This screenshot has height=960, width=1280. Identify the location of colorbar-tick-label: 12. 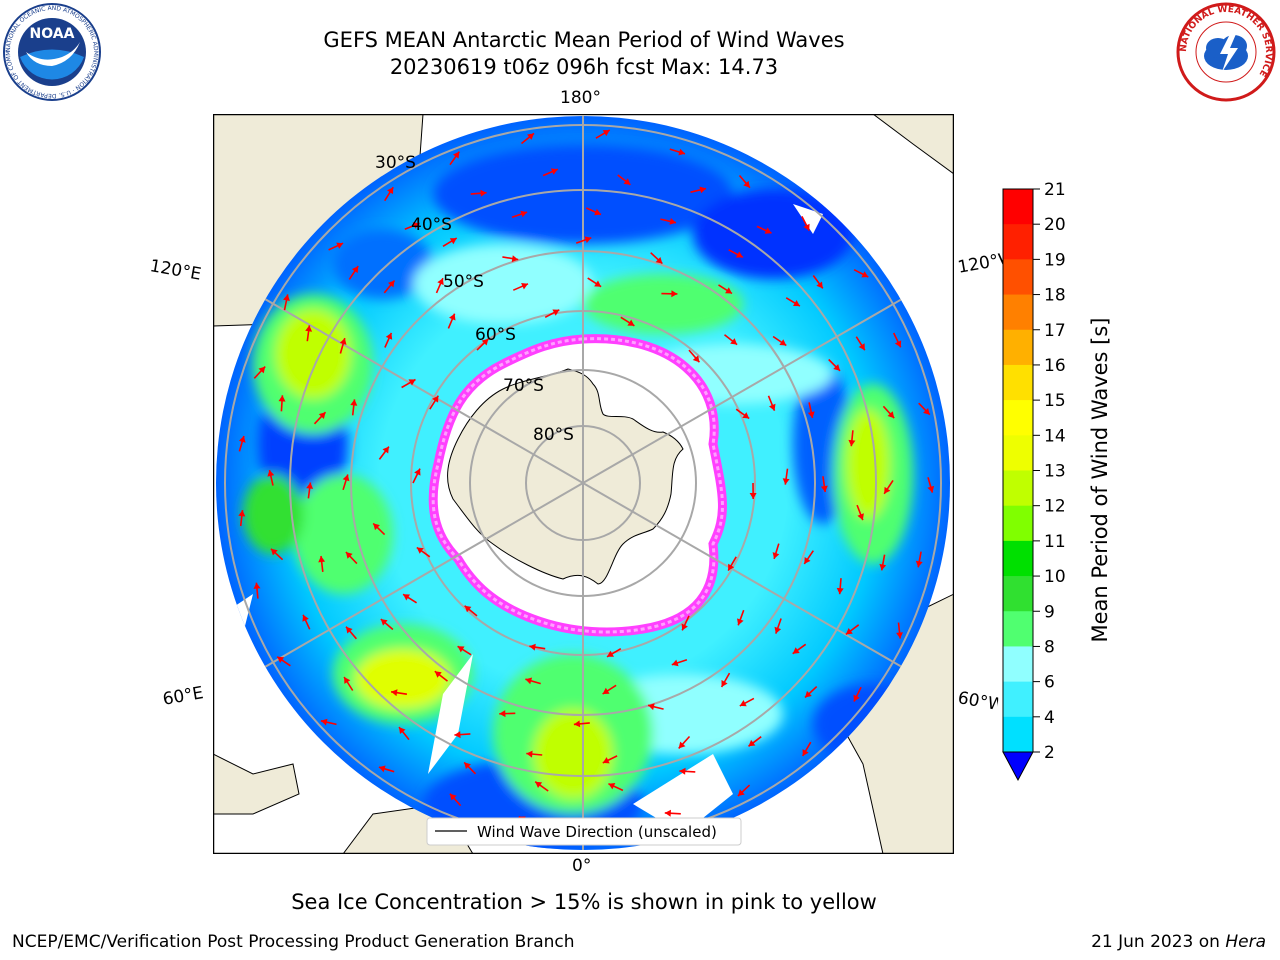
(1055, 507).